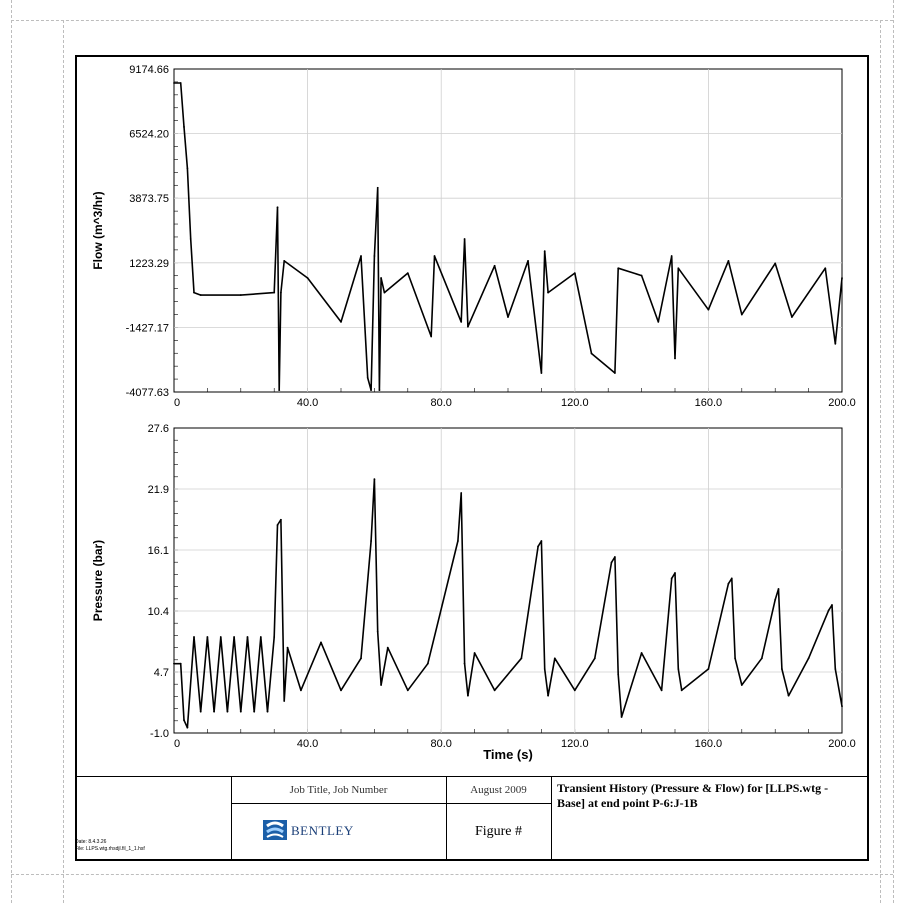 The image size is (920, 903). What do you see at coordinates (498, 790) in the screenshot?
I see `date-label: August 2009` at bounding box center [498, 790].